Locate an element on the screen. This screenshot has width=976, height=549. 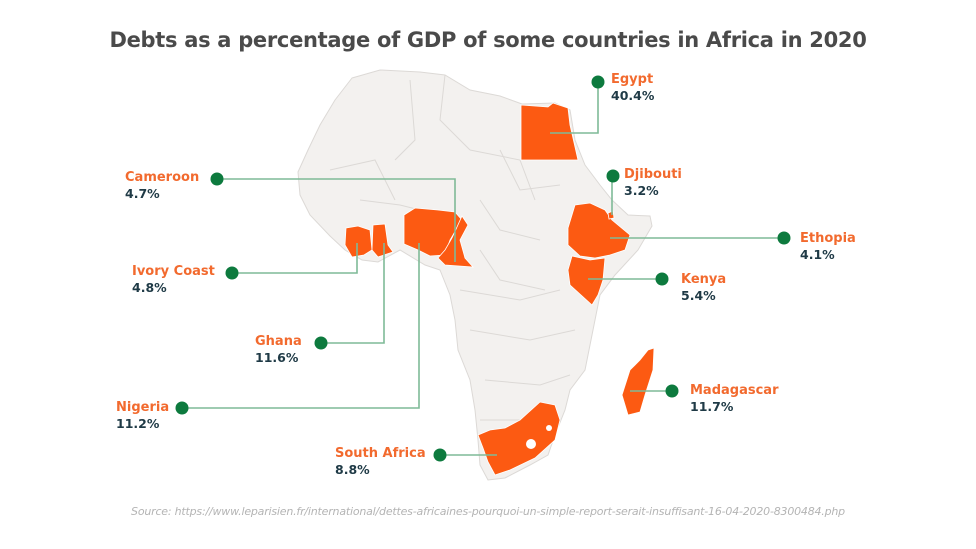
leader-line-egypt is located at coordinates (574, 108).